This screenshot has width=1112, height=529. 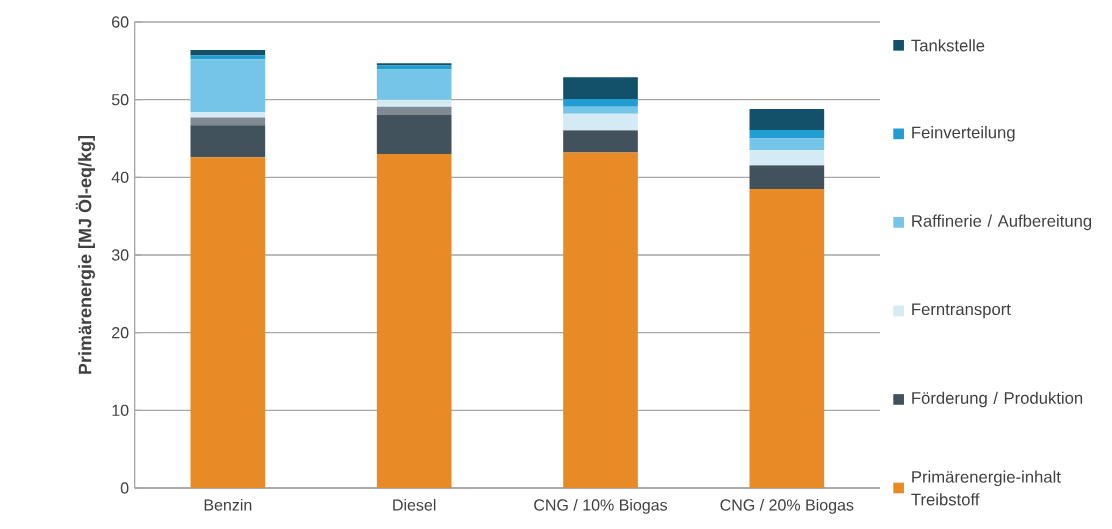 I want to click on x-tick-label: CNG / 20% Biogas, so click(x=787, y=506).